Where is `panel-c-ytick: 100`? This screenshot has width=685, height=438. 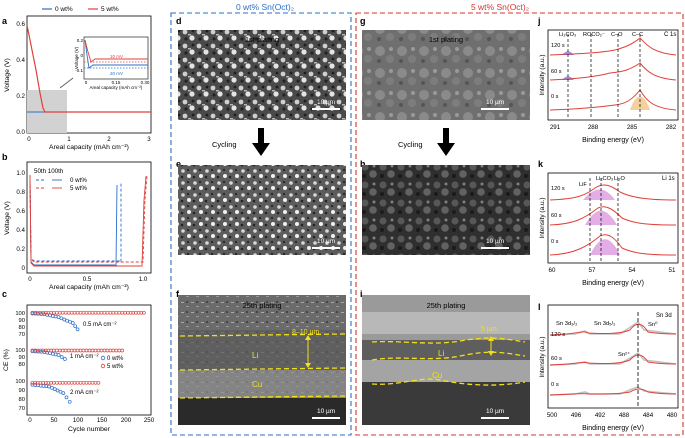 panel-c-ytick: 100 is located at coordinates (20, 314).